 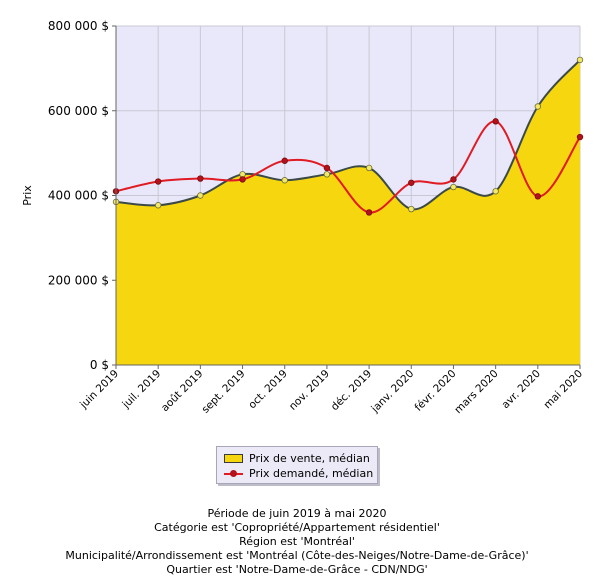 I want to click on x-tick-label: févr. 2020, so click(x=436, y=391).